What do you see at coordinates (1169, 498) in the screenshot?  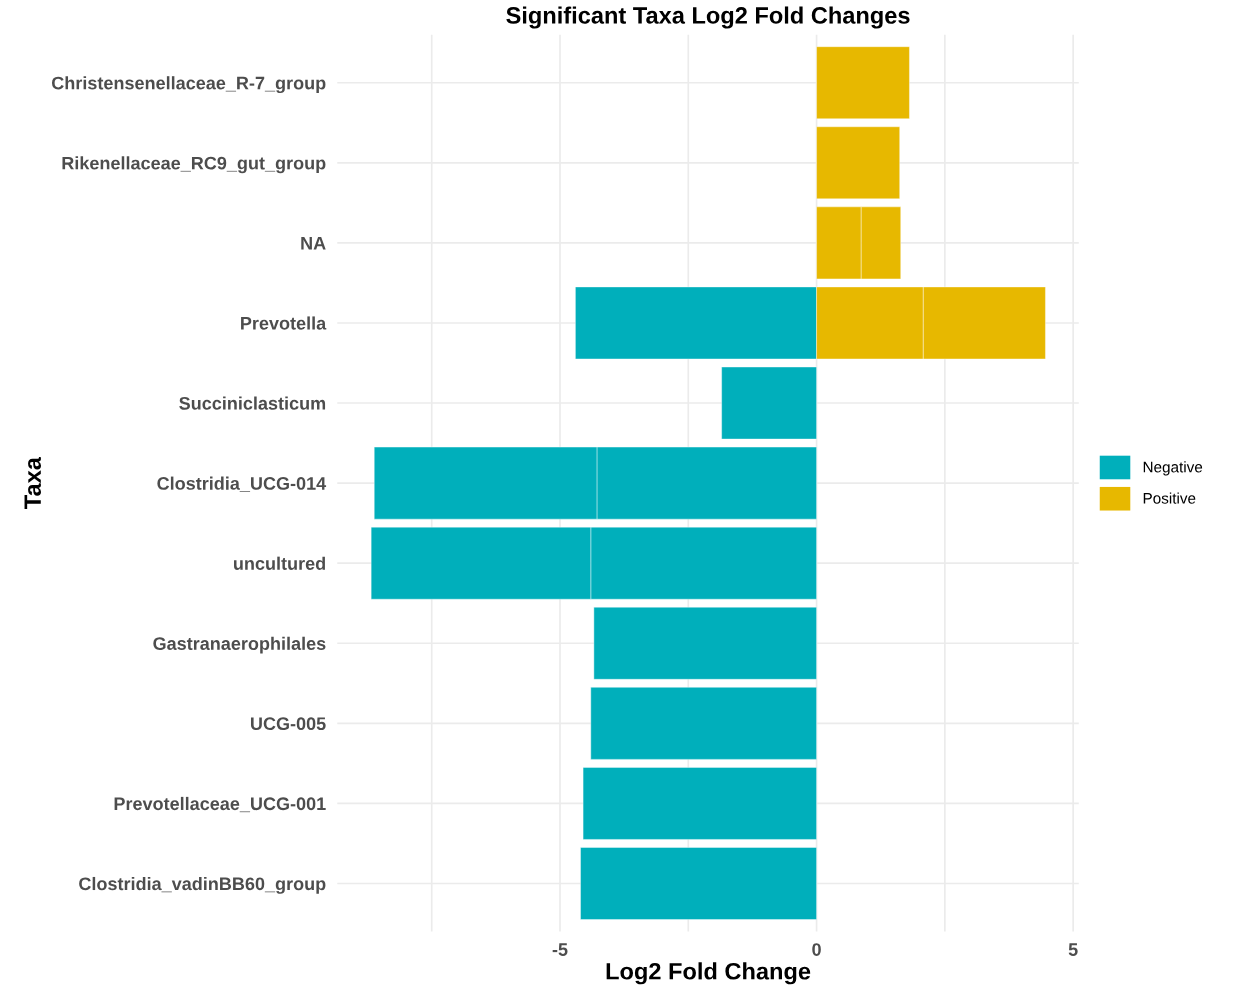 I see `legend-label: Positive` at bounding box center [1169, 498].